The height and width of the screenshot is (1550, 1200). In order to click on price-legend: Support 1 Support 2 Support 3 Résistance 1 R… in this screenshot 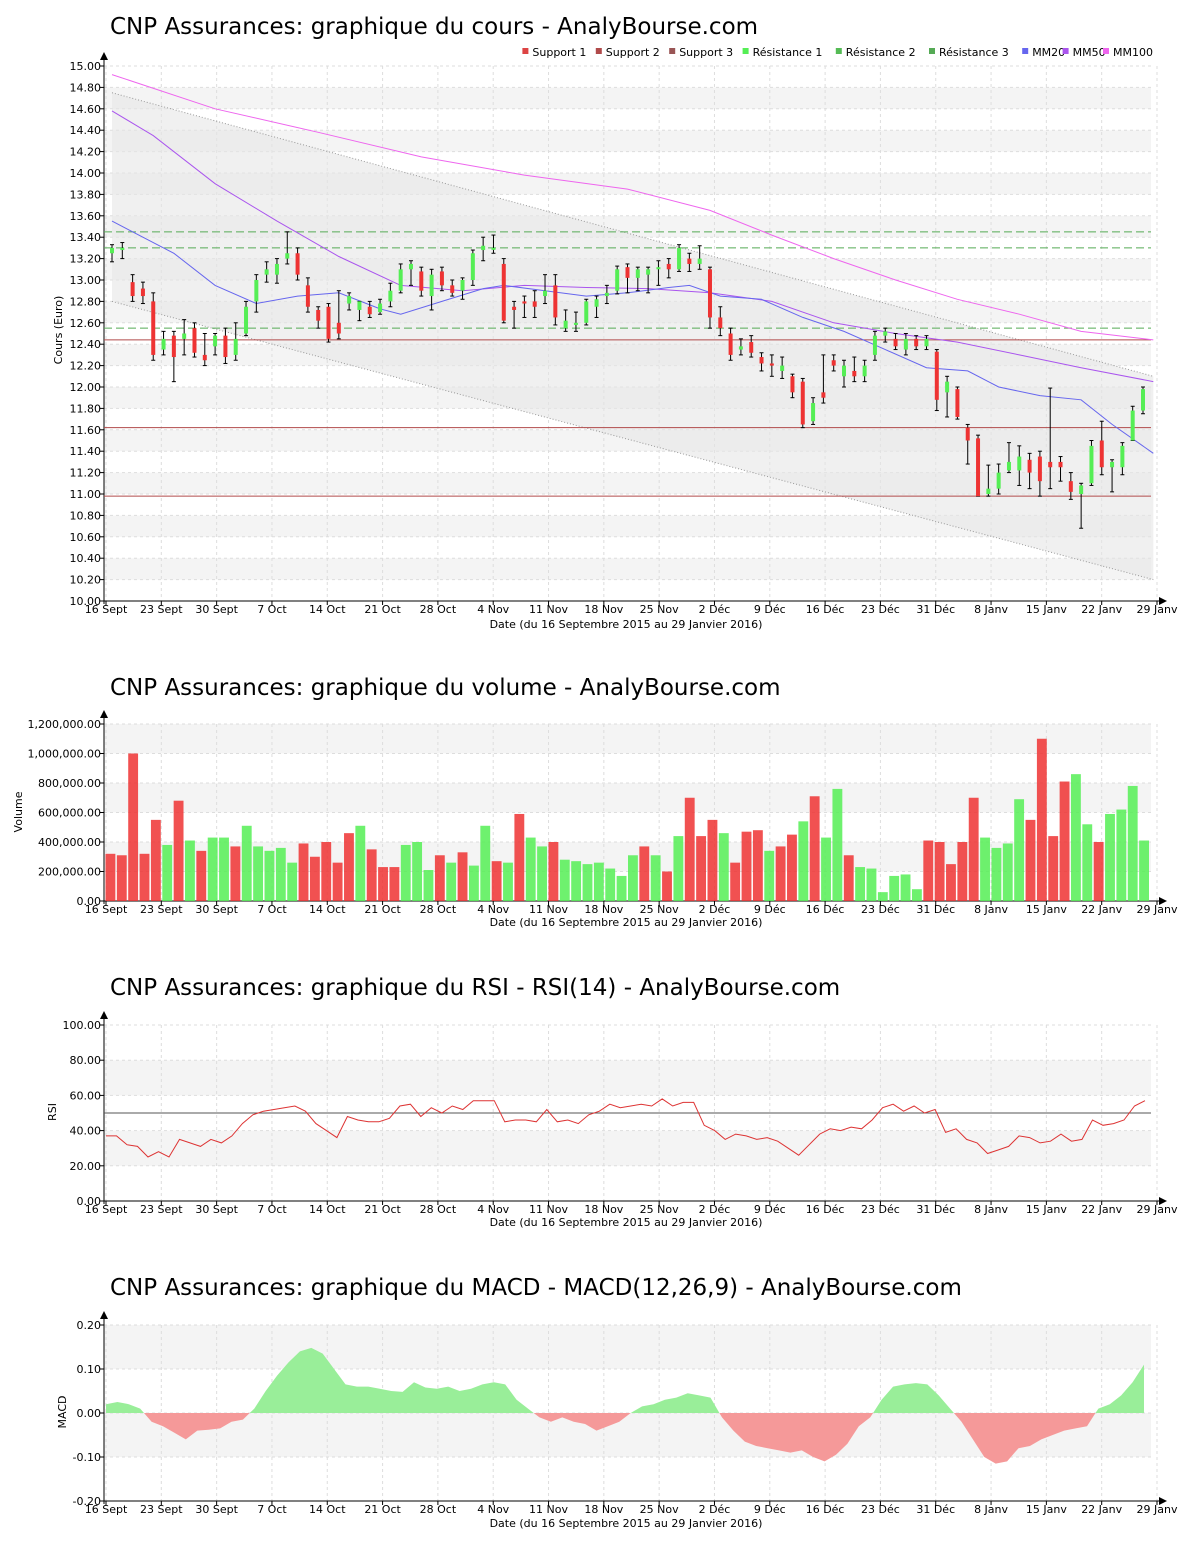, I will do `click(837, 52)`.